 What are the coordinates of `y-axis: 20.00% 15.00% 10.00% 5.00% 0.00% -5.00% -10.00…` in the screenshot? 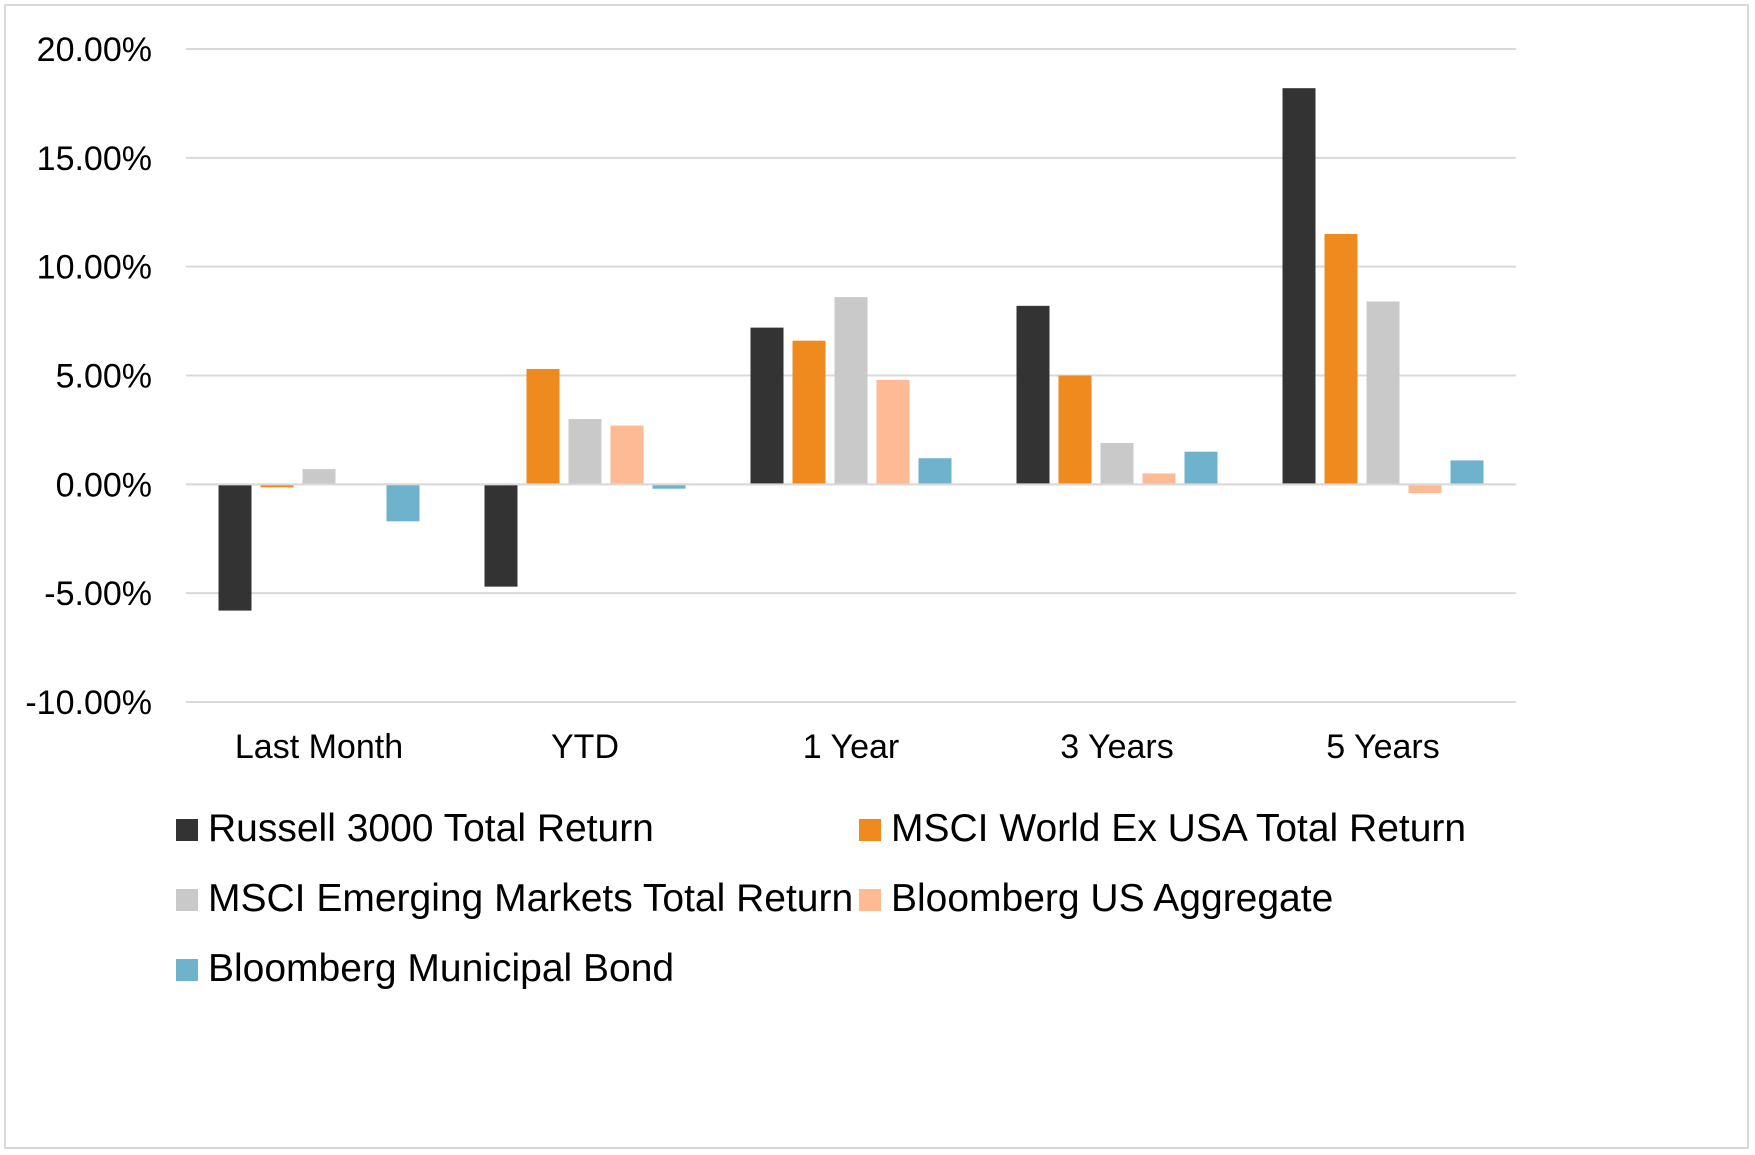 It's located at (88, 376).